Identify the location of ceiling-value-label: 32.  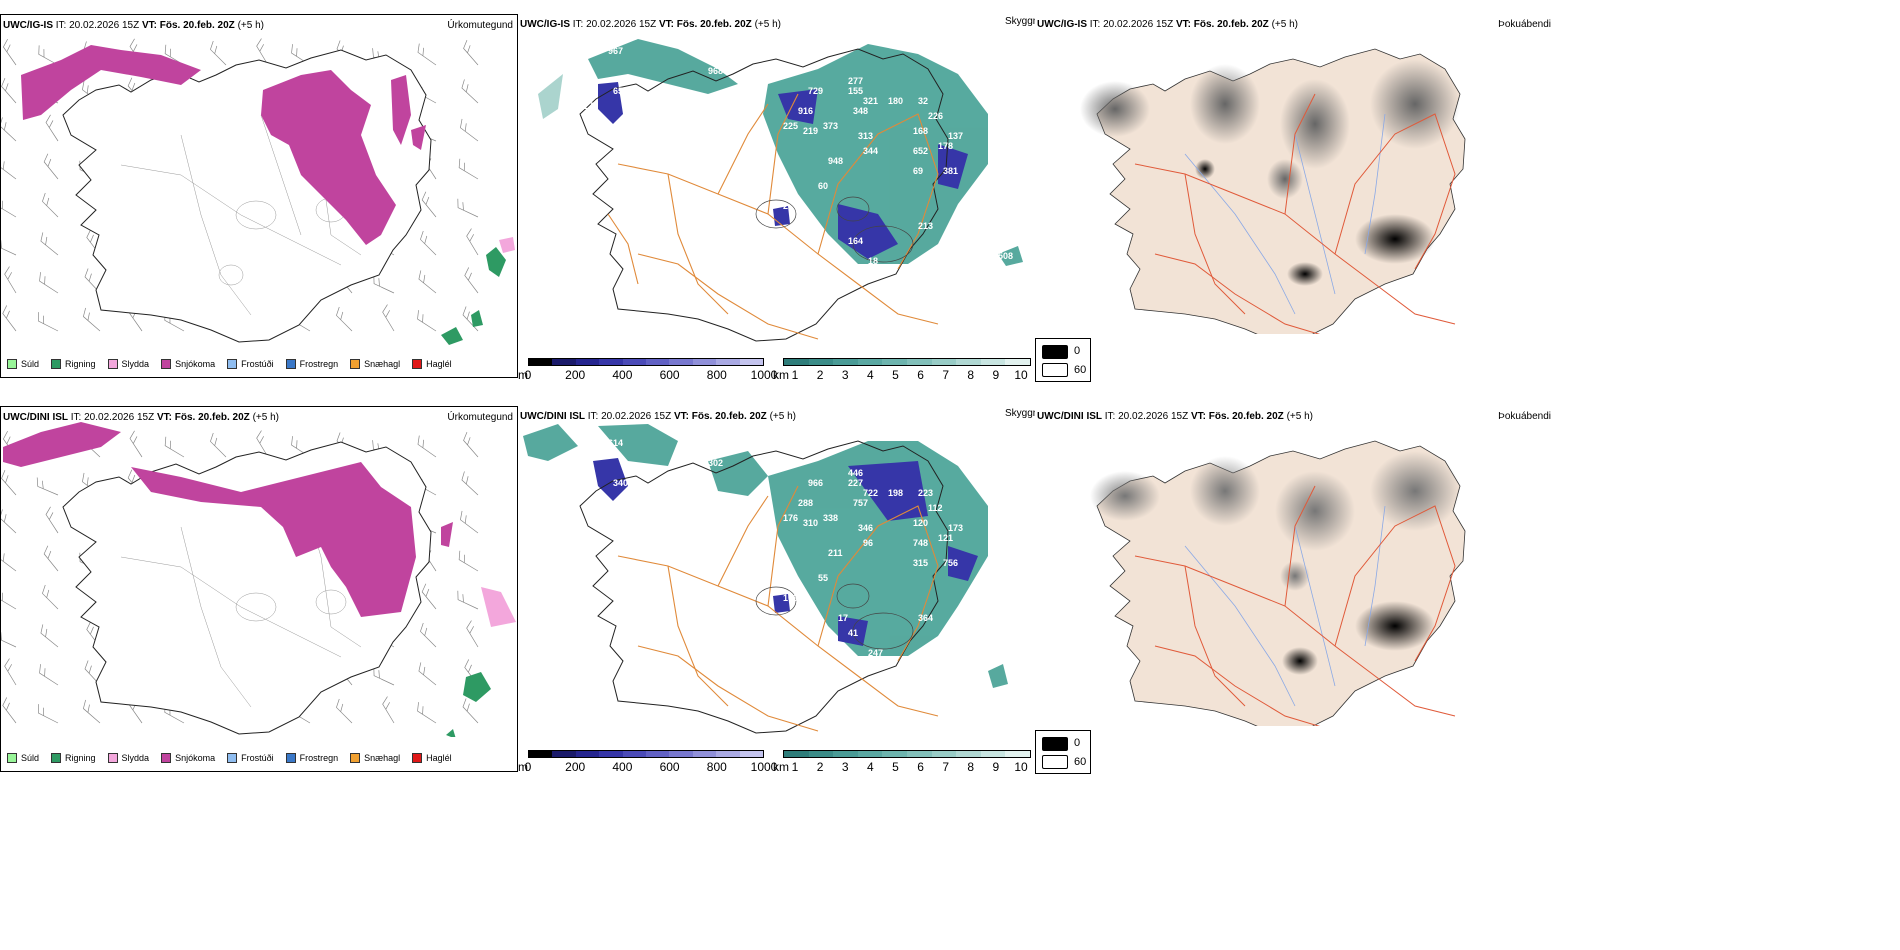
(923, 101).